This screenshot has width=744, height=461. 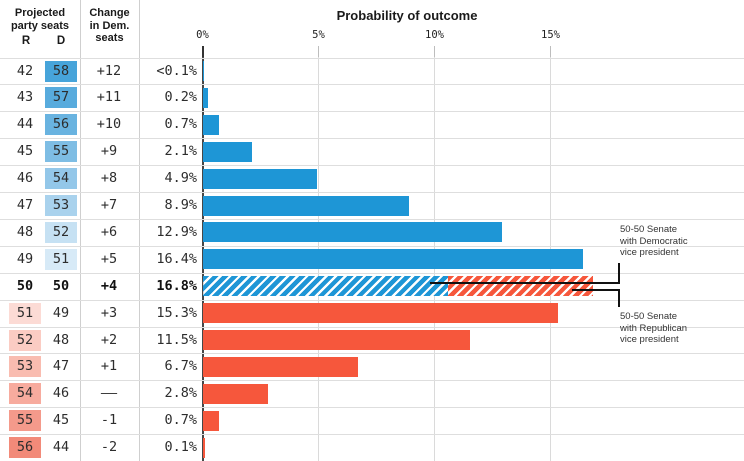 I want to click on probability-cell: 8.9%, so click(x=180, y=205).